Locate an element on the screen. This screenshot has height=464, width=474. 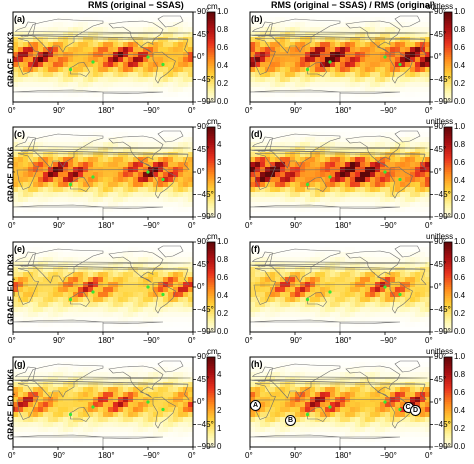
colorbar-frame is located at coordinates (211, 287).